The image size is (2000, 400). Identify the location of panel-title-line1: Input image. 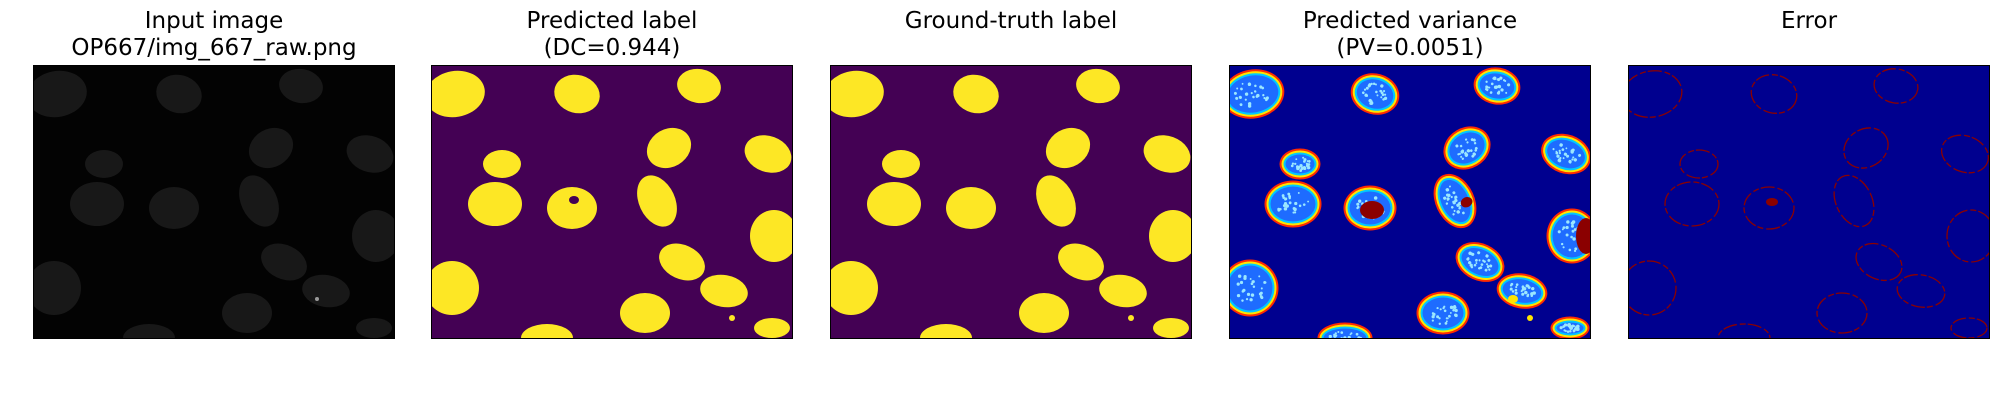
(214, 21).